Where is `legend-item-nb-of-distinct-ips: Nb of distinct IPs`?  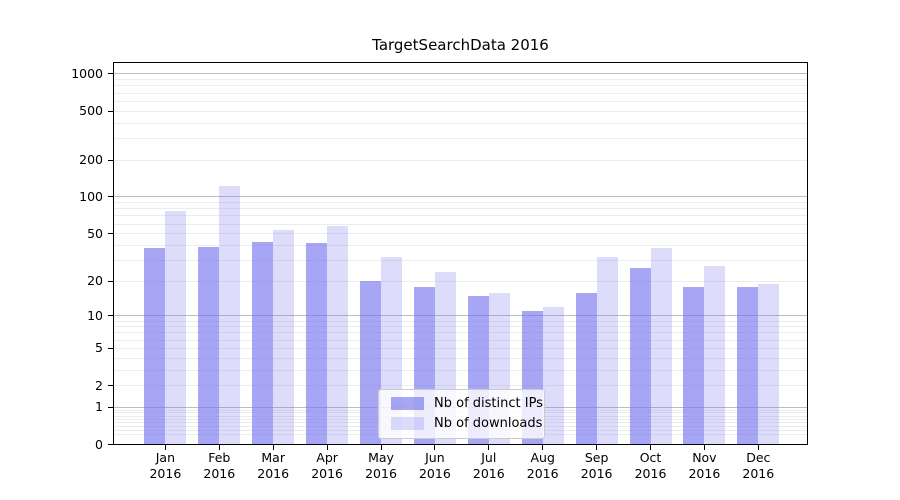 legend-item-nb-of-distinct-ips: Nb of distinct IPs is located at coordinates (467, 403).